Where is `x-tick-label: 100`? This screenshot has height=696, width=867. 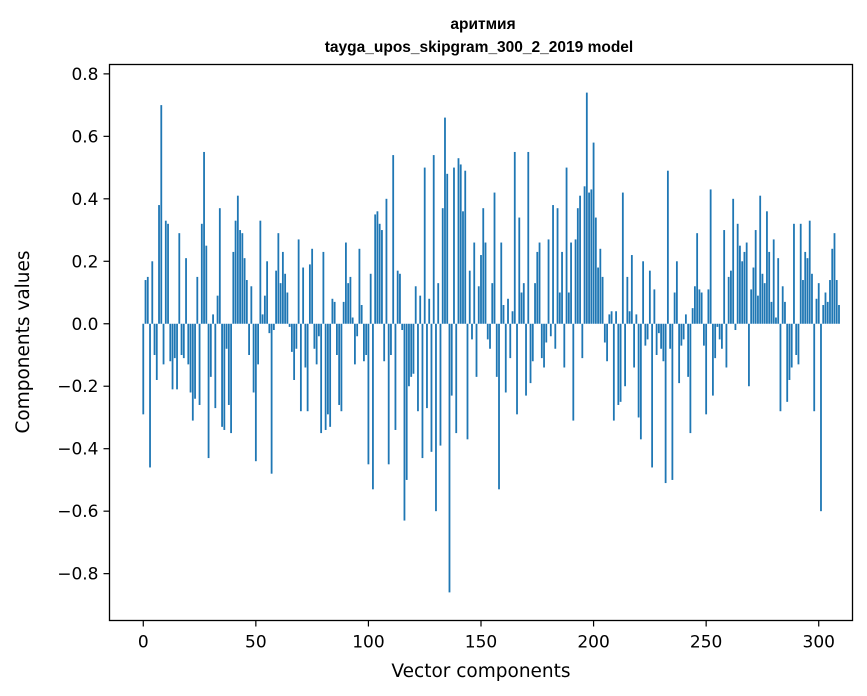 x-tick-label: 100 is located at coordinates (368, 643).